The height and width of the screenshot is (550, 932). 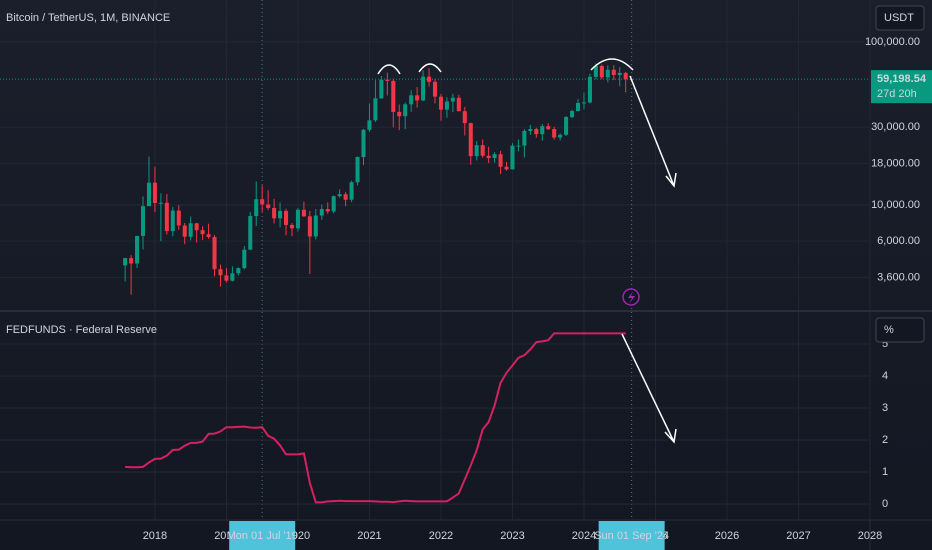 What do you see at coordinates (885, 504) in the screenshot?
I see `y-tick-label: 0` at bounding box center [885, 504].